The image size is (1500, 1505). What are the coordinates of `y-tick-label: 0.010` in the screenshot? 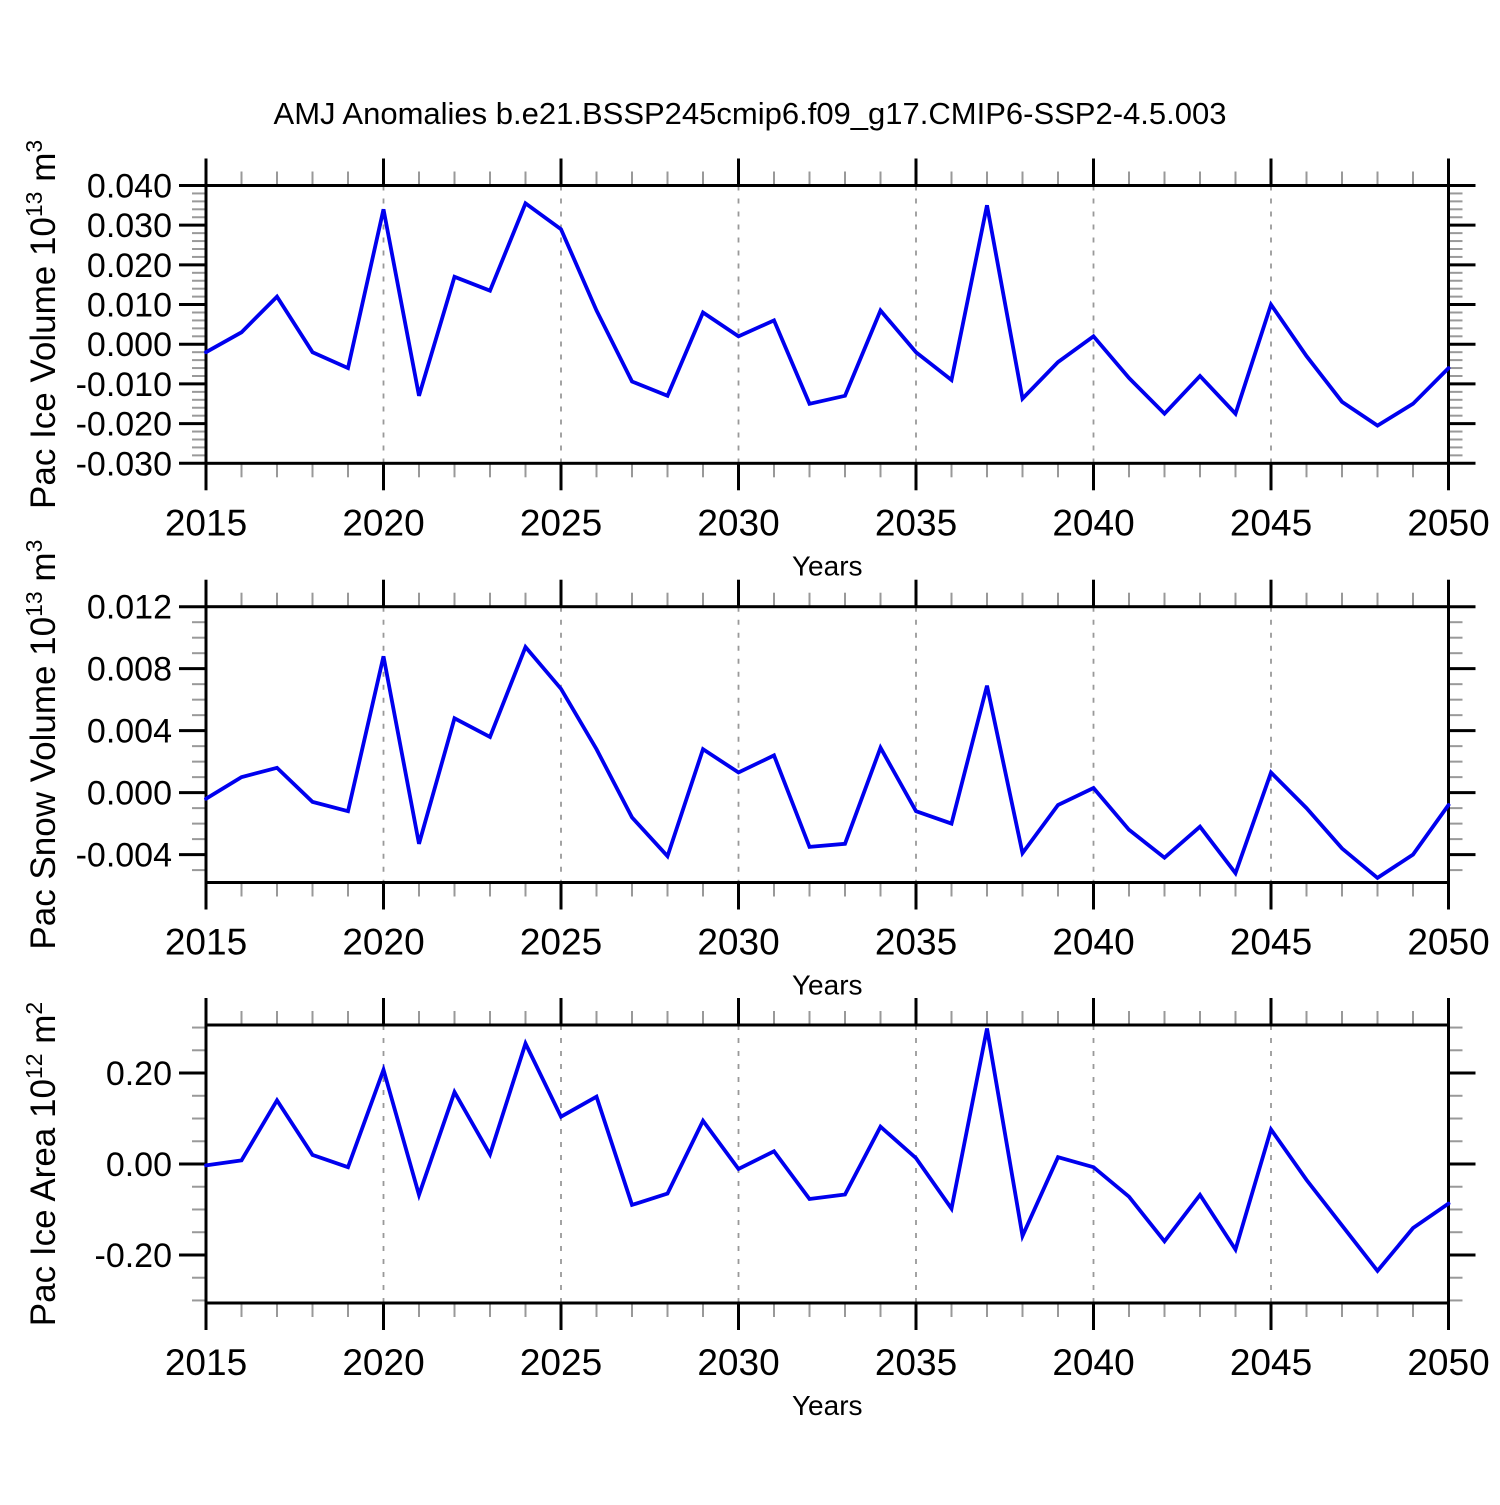 It's located at (129, 306).